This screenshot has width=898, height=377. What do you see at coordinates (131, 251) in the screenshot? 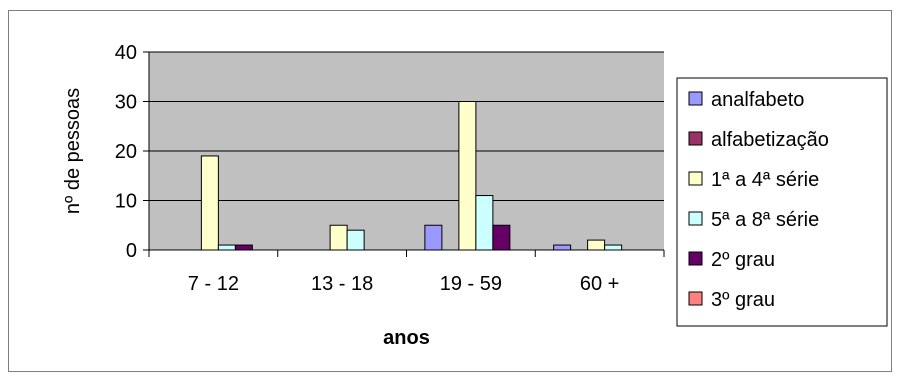
I see `y-tick-label: 0` at bounding box center [131, 251].